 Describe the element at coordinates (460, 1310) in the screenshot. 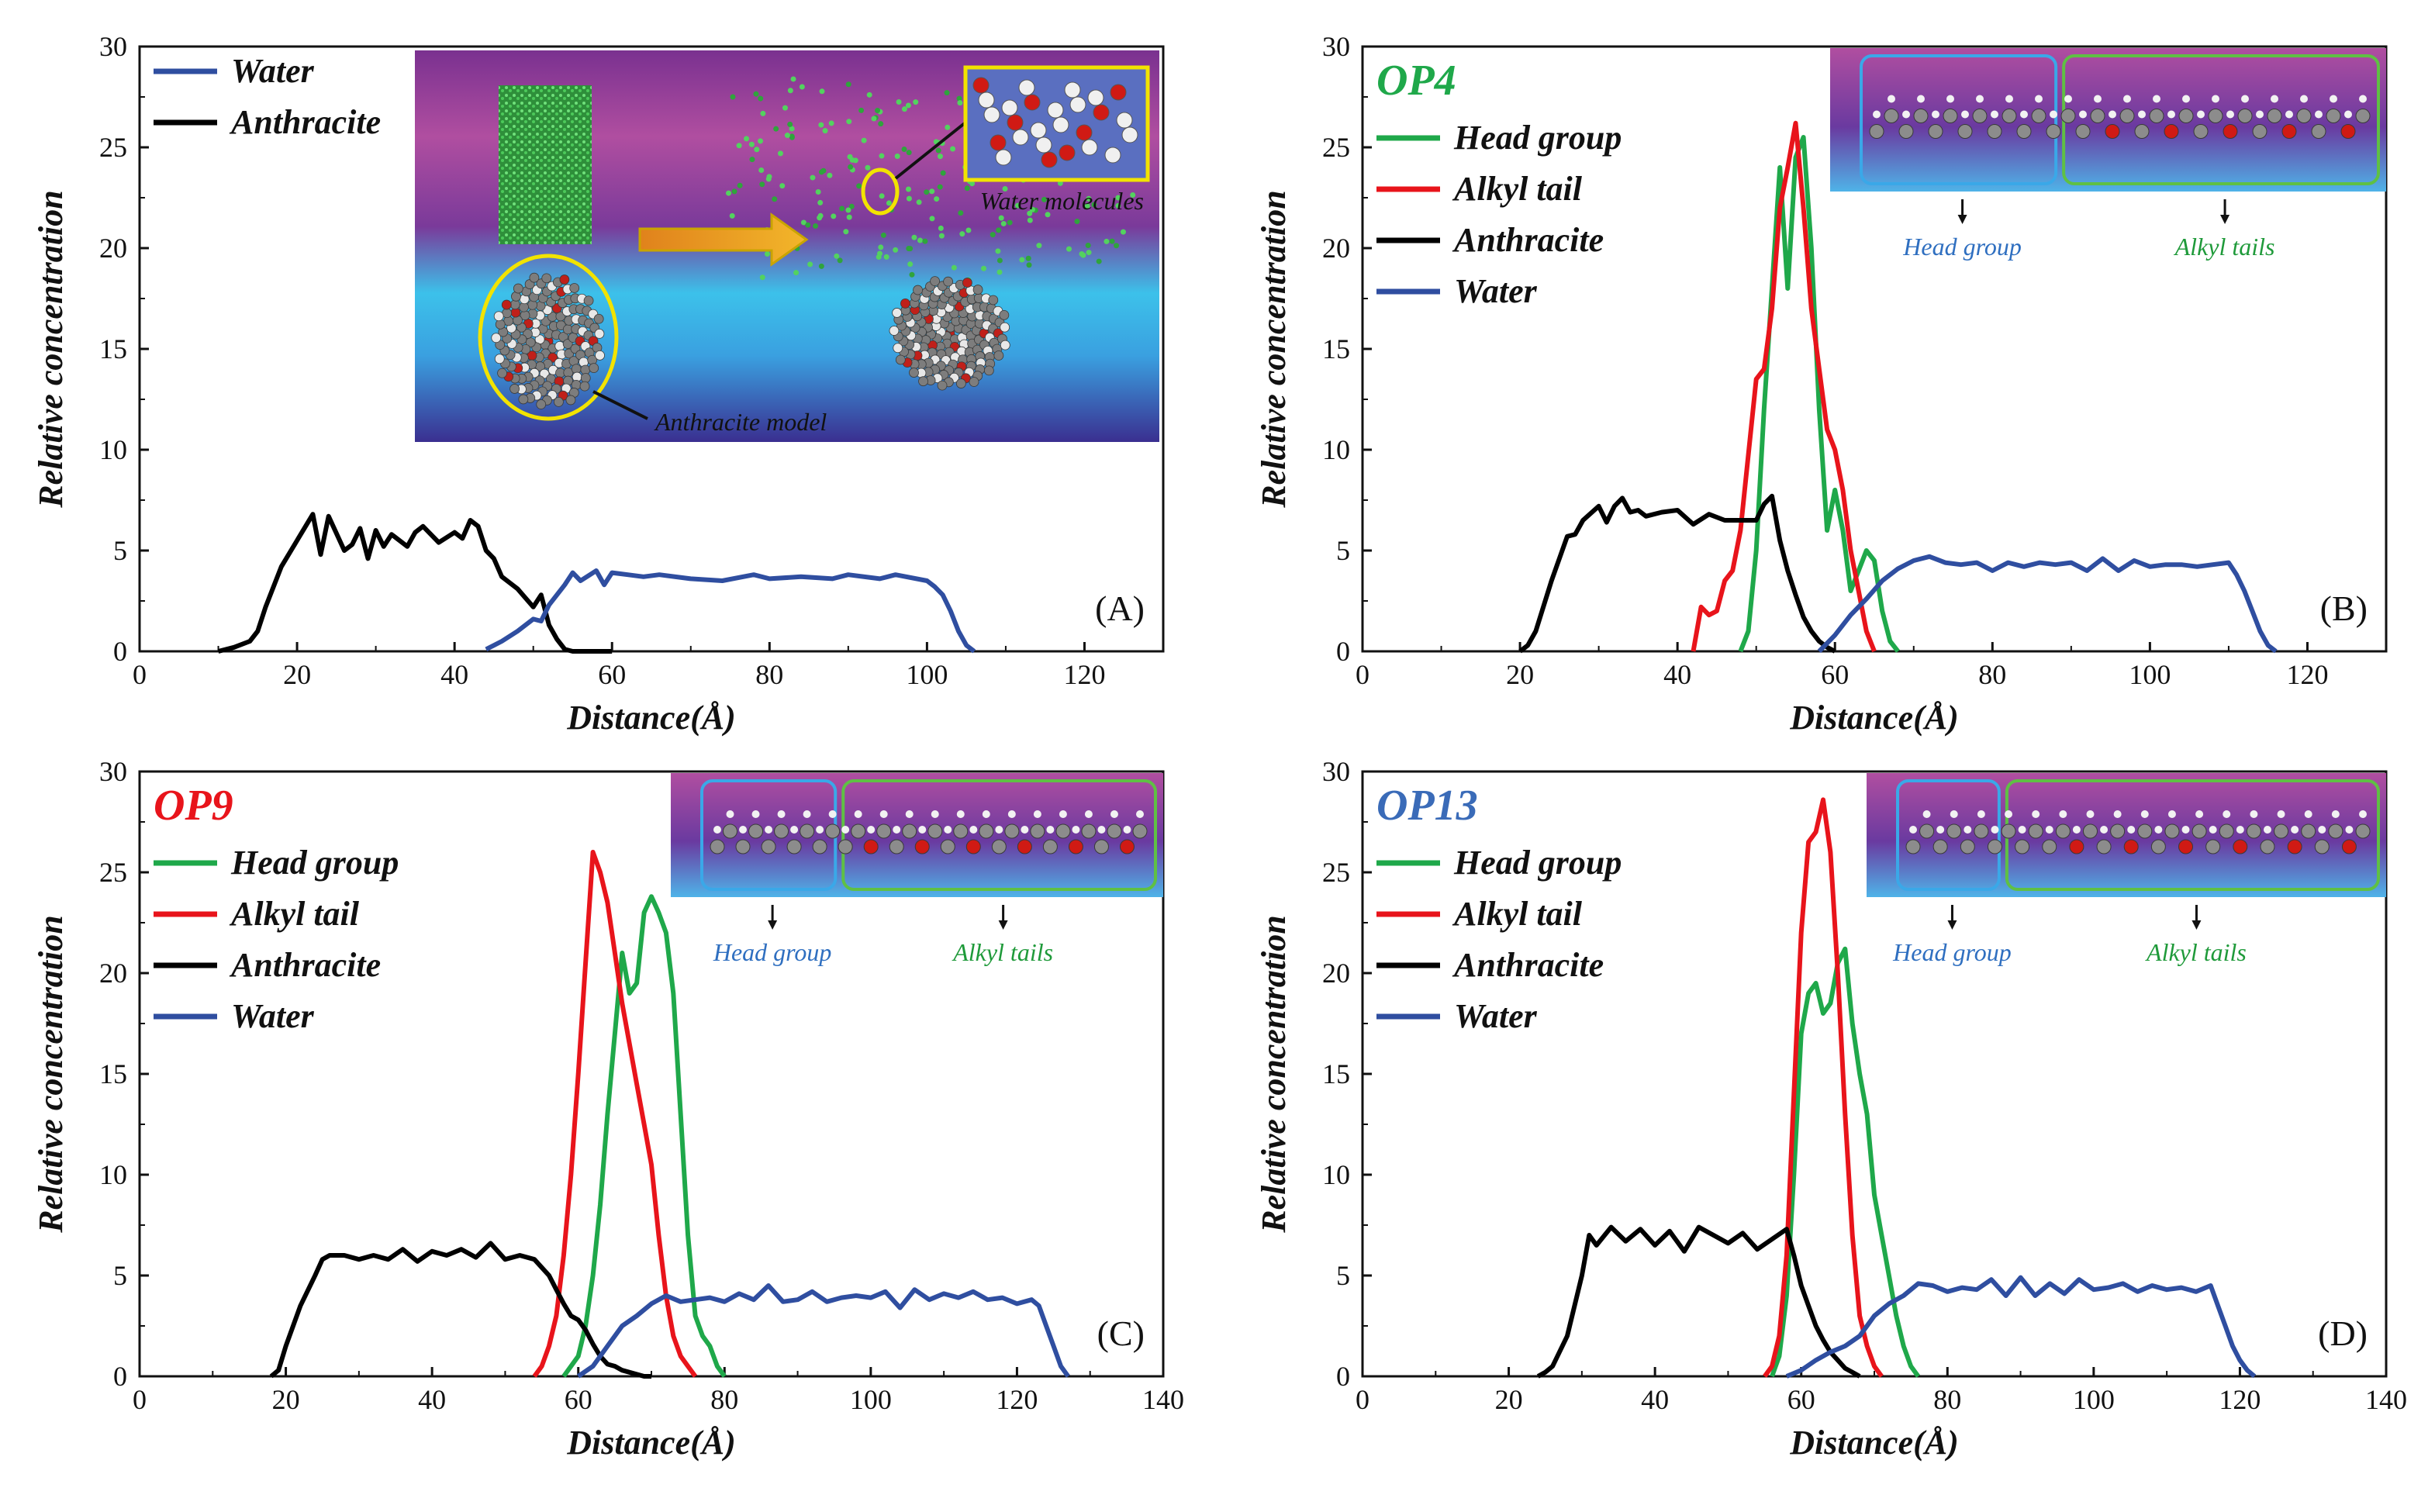

I see `series-line-anthracite` at that location.